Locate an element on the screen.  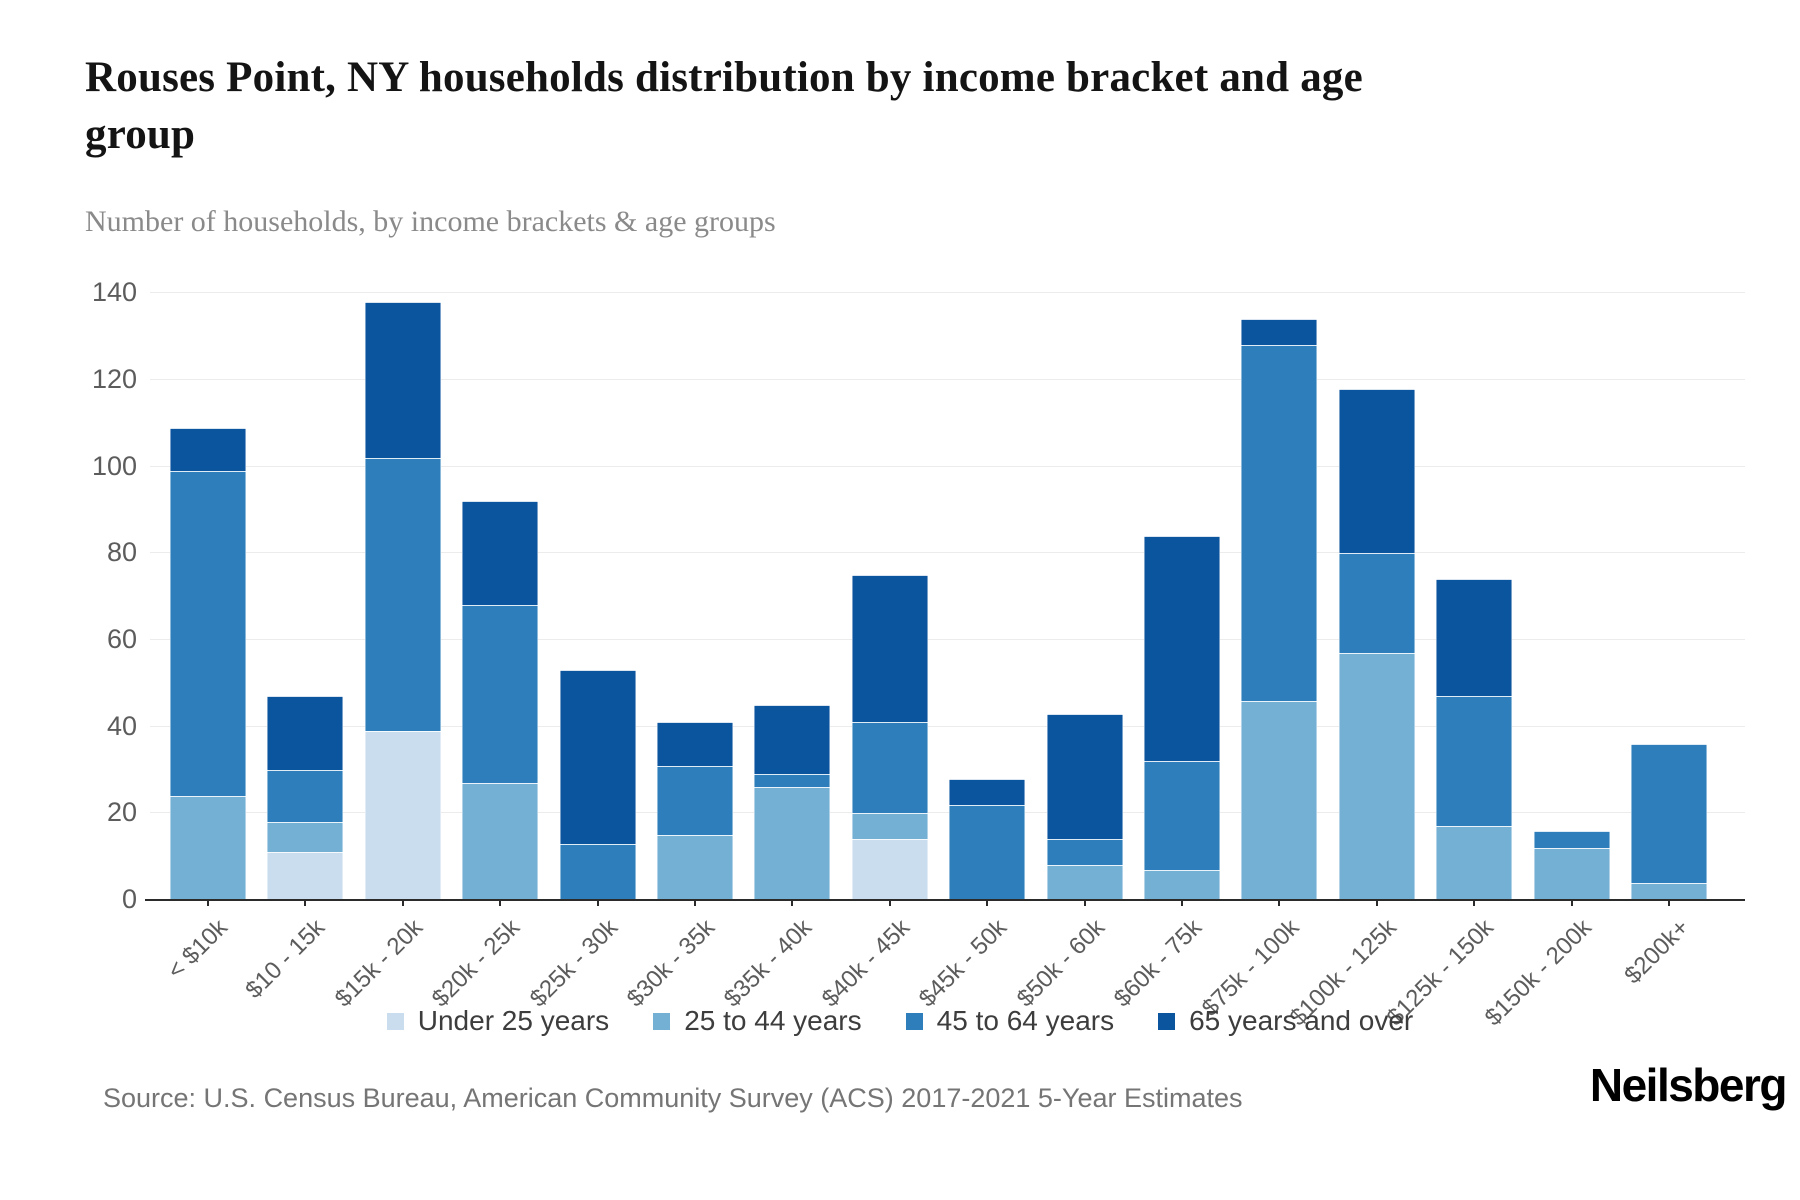
neilsberg-logo: Neilsberg is located at coordinates (1688, 1085).